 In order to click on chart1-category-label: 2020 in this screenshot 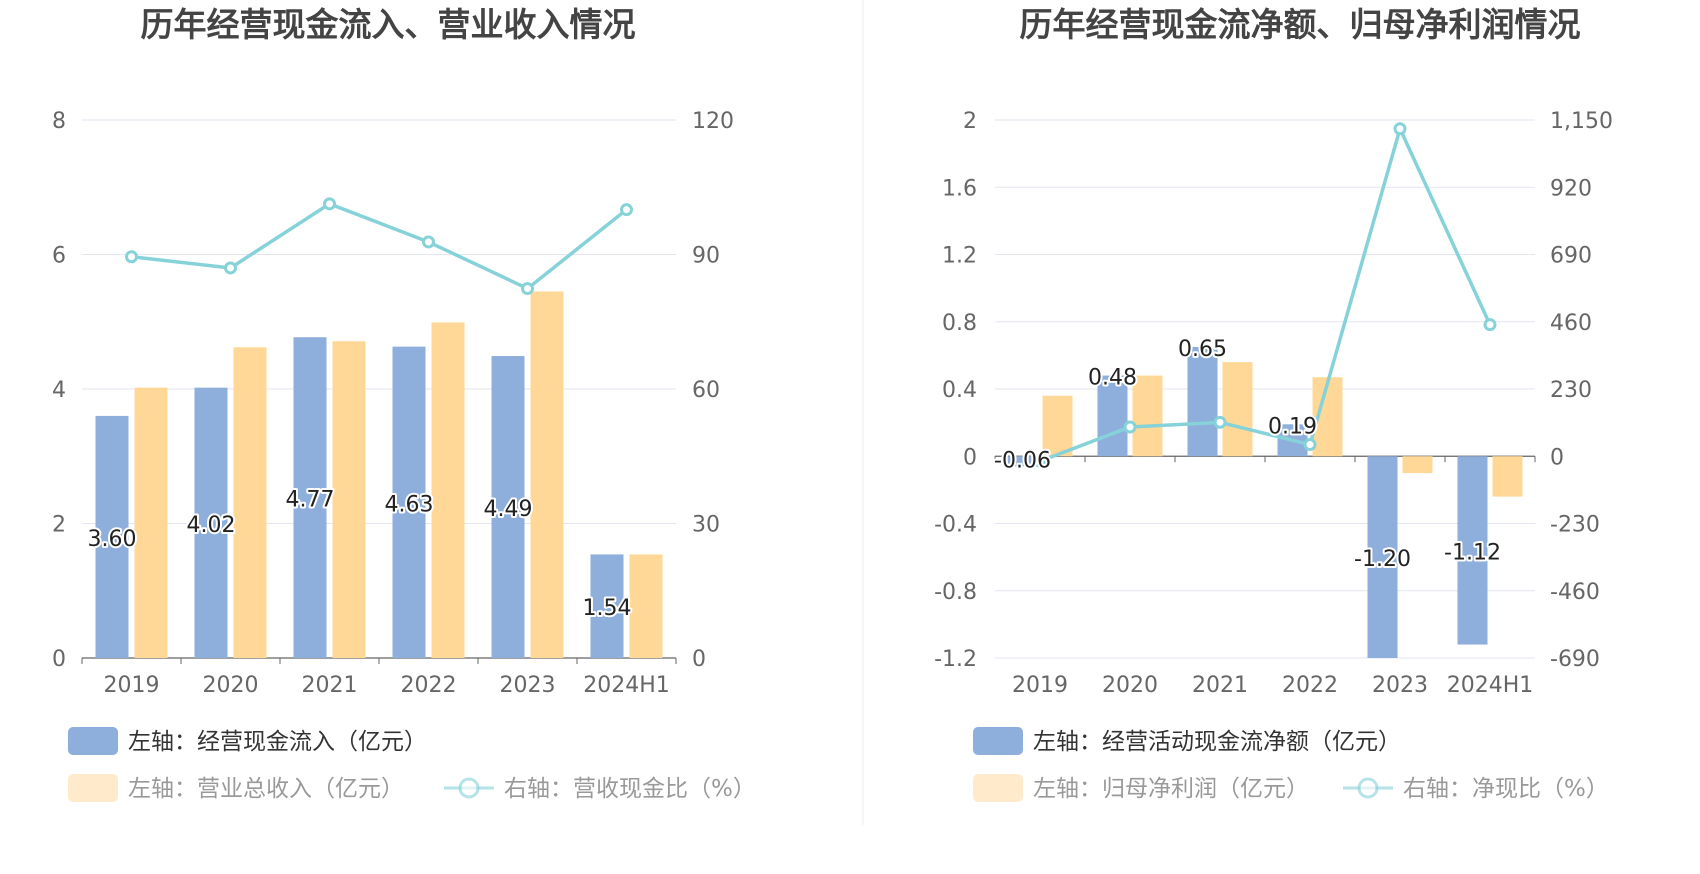, I will do `click(231, 685)`.